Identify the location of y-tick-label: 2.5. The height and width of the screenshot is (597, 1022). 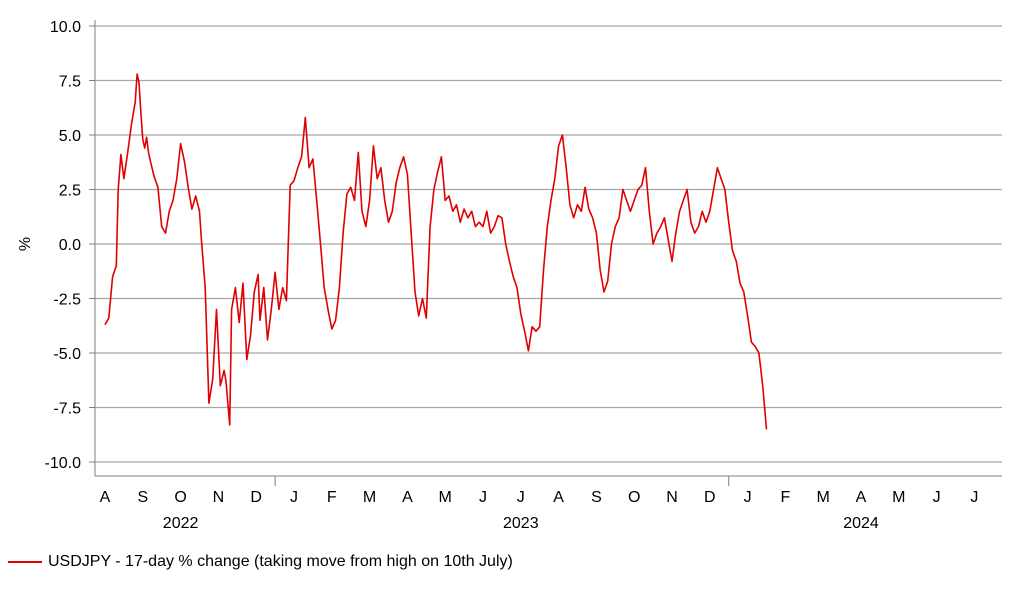
(70, 191).